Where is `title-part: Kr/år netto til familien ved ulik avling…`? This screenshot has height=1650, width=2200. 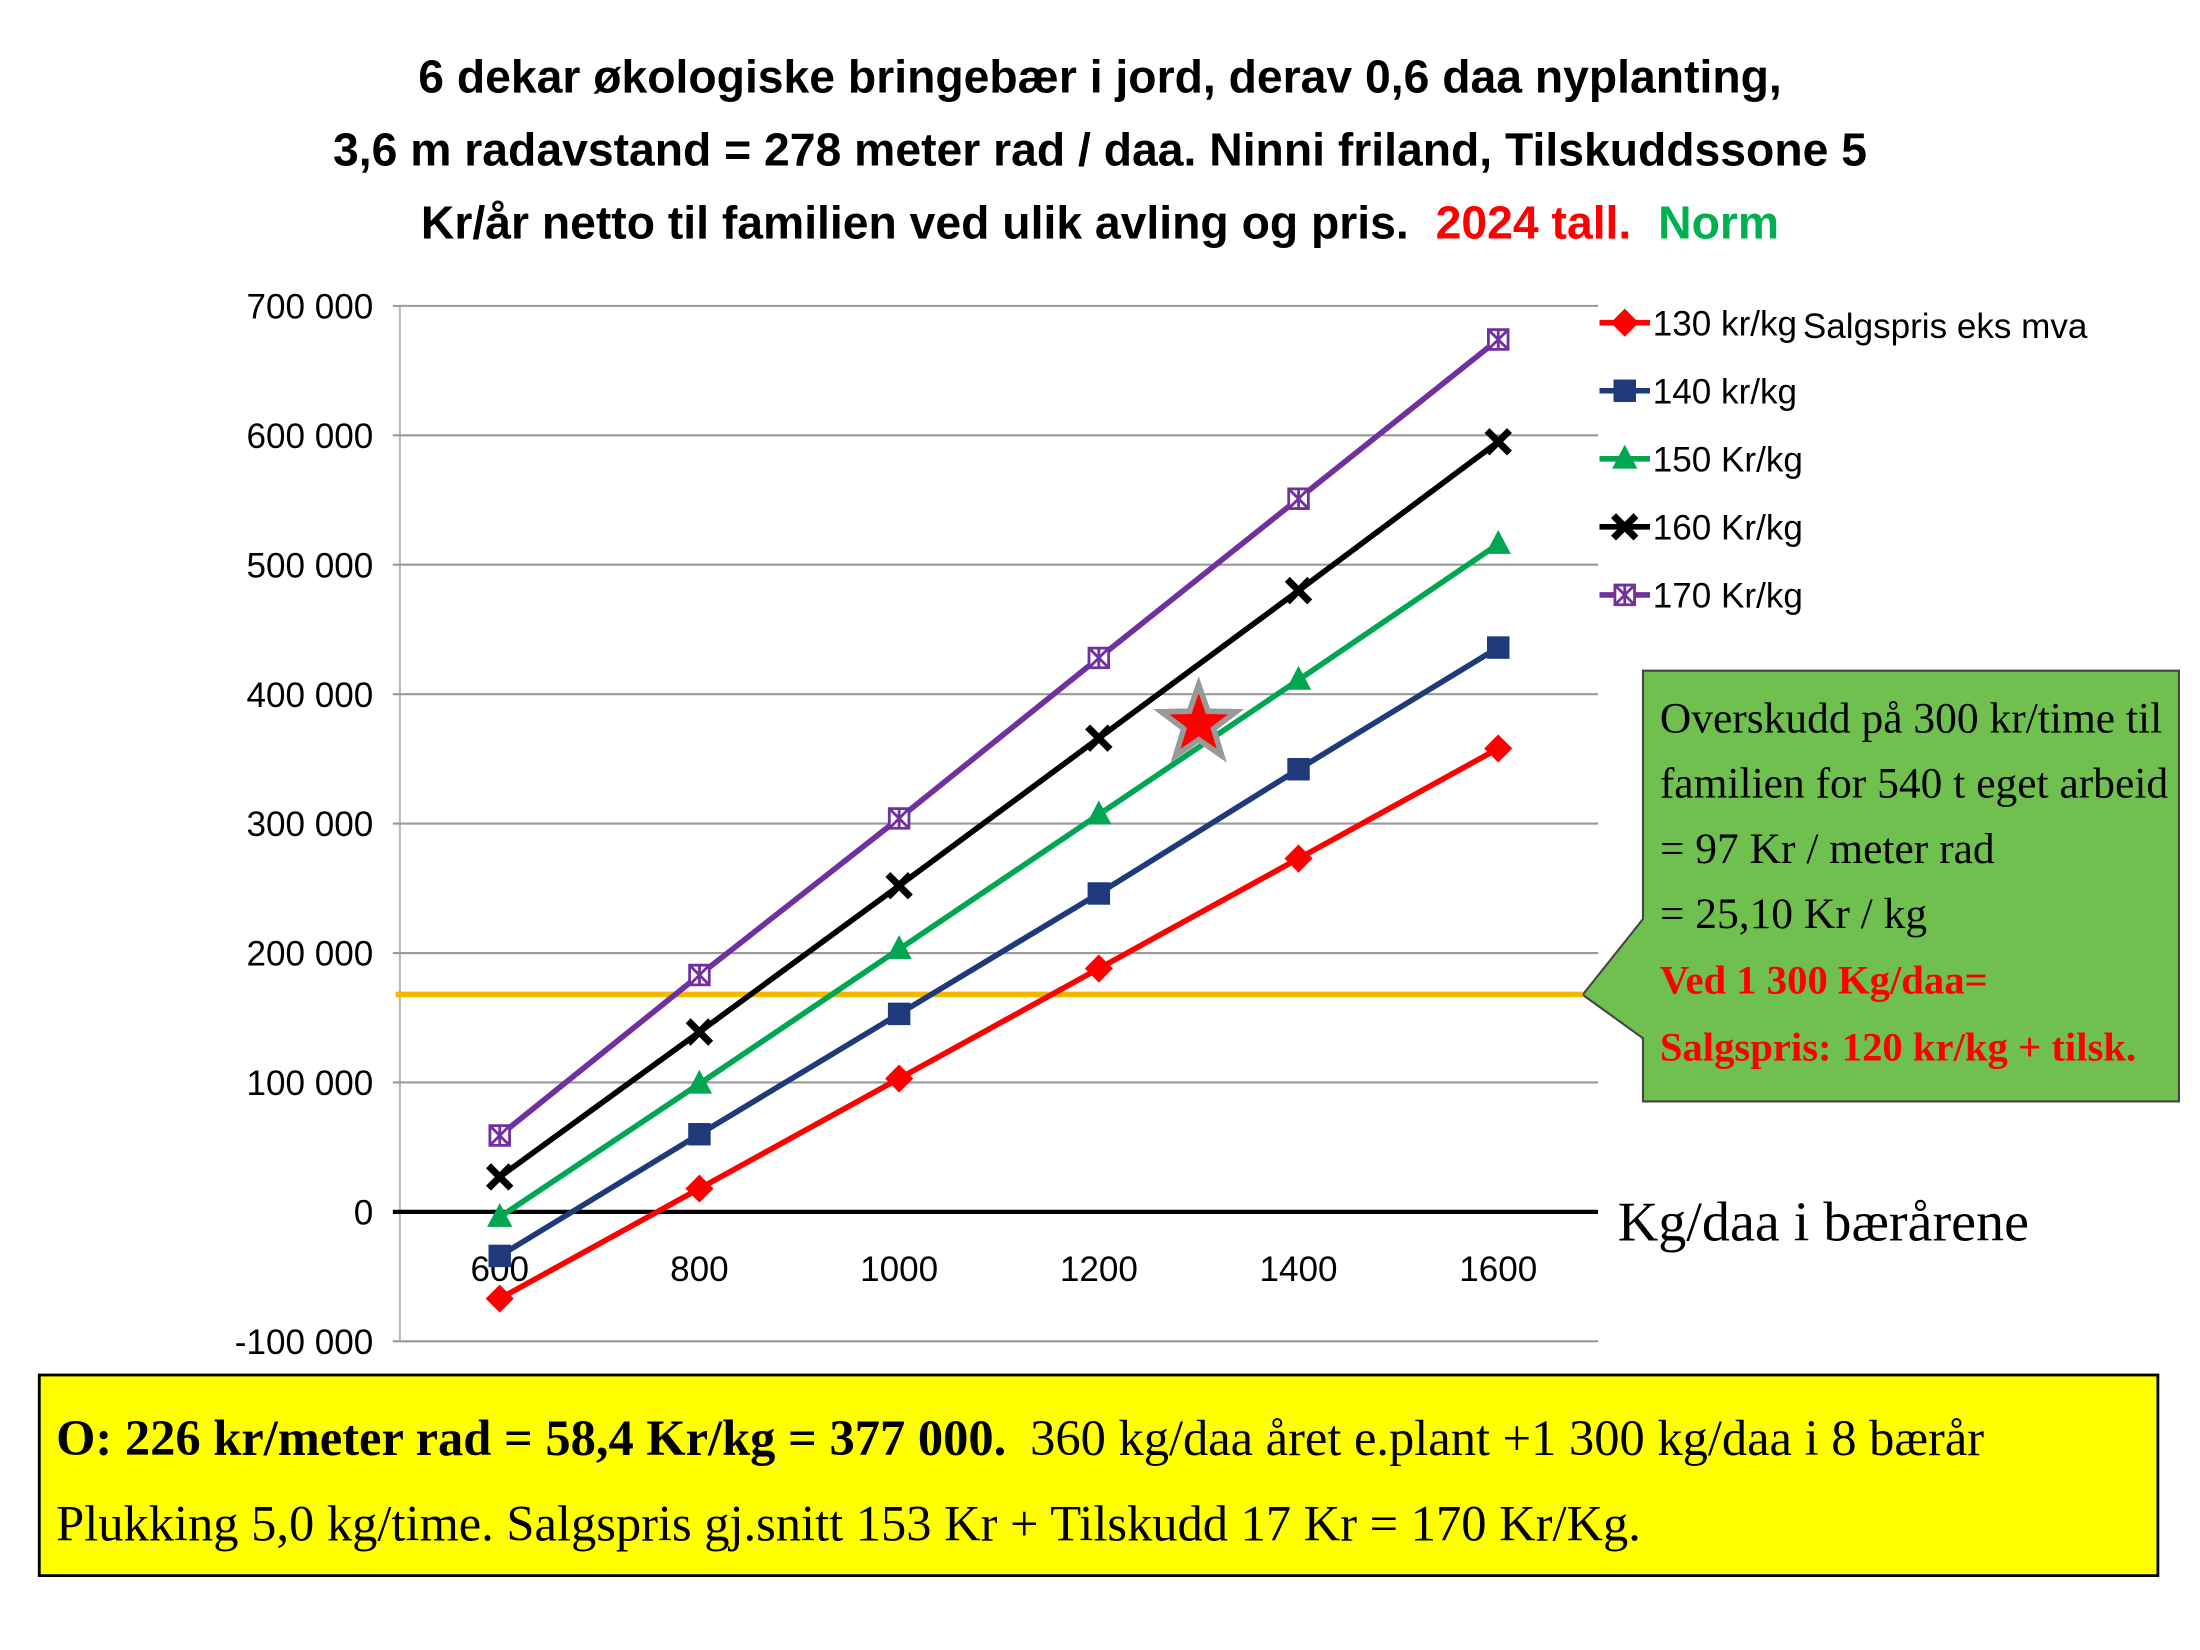 title-part: Kr/år netto til familien ved ulik avling… is located at coordinates (915, 223).